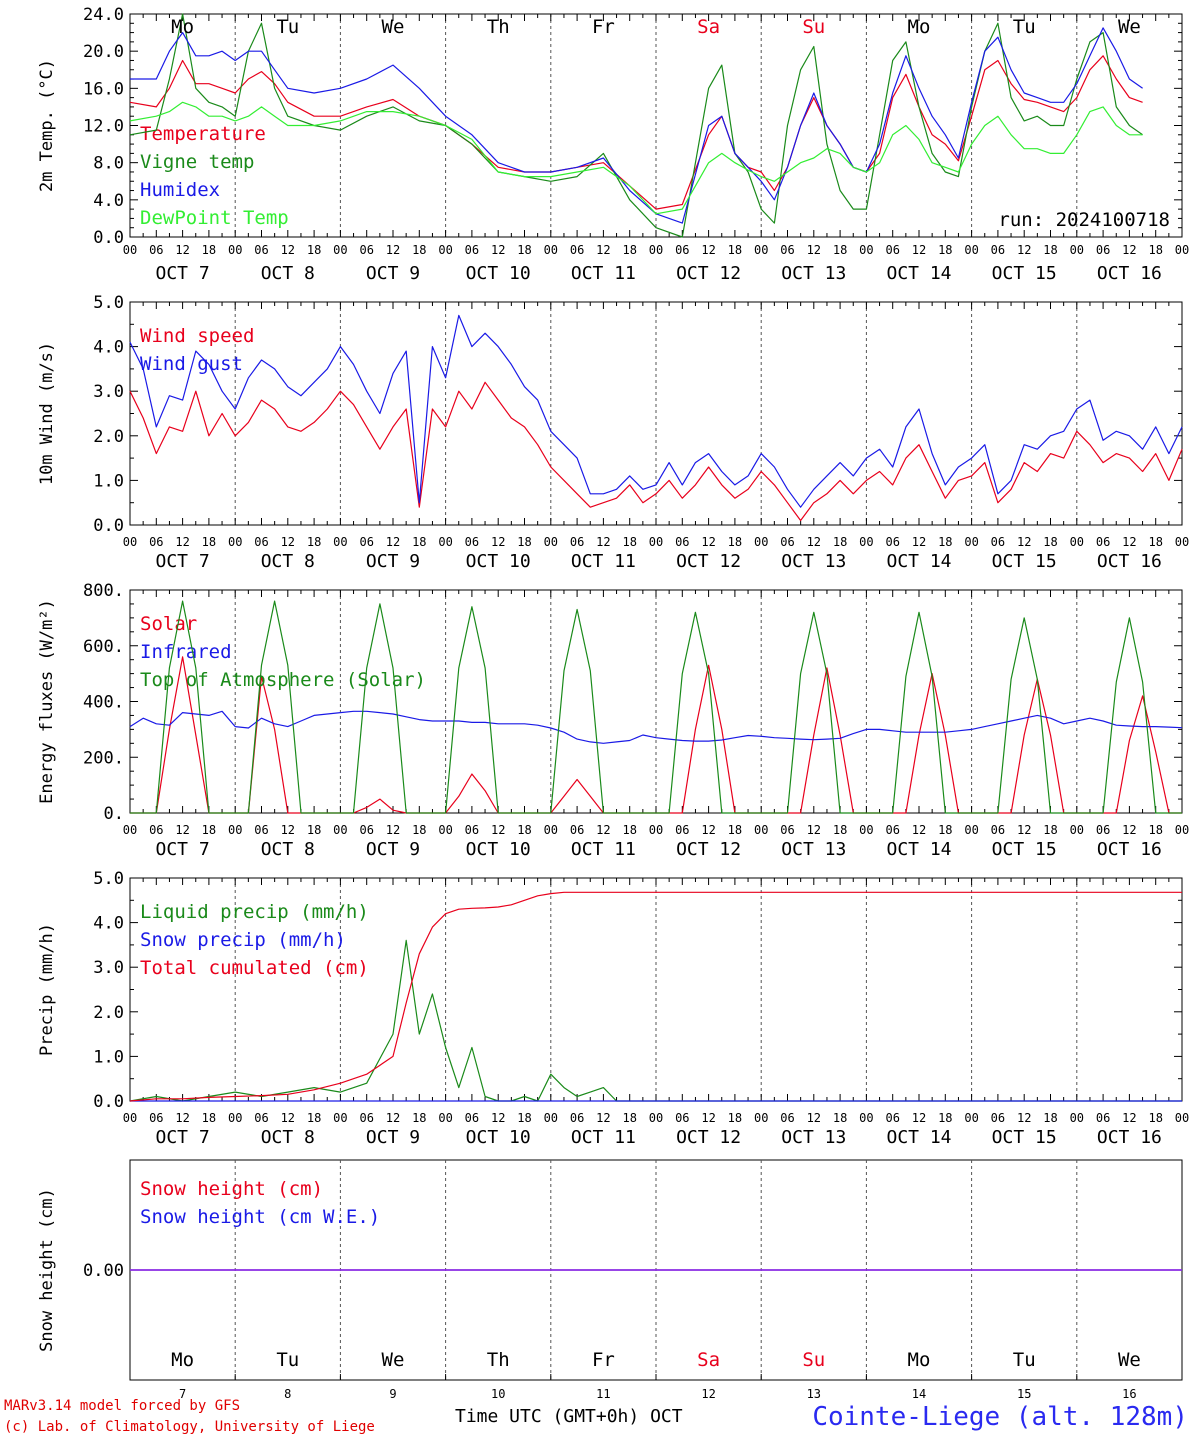  I want to click on wind-date-label: OCT 12, so click(708, 561).